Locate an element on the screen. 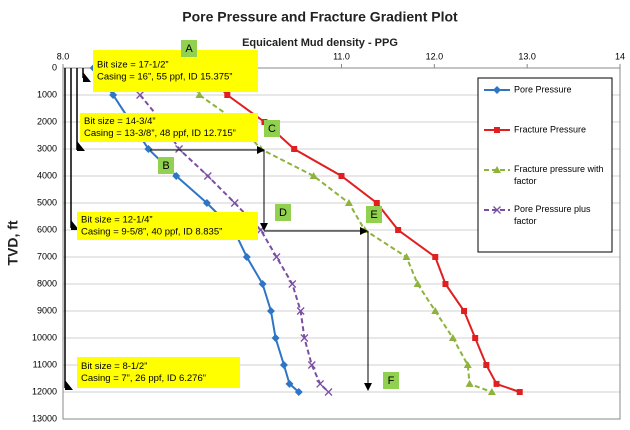 The width and height of the screenshot is (630, 430). x-axis-title: Equicalent Mud density - PPG is located at coordinates (320, 43).